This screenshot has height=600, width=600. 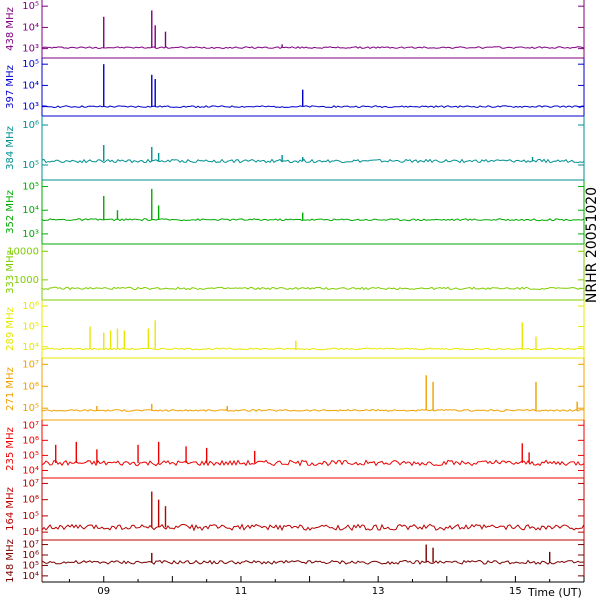 What do you see at coordinates (554, 592) in the screenshot?
I see `x-axis-label: Time (UT)` at bounding box center [554, 592].